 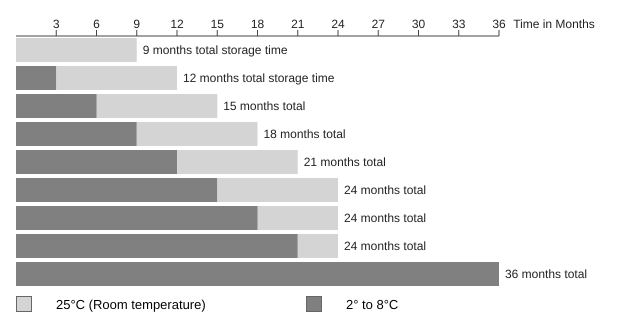 I want to click on legend-label: 25°C (Room temperature), so click(x=131, y=304).